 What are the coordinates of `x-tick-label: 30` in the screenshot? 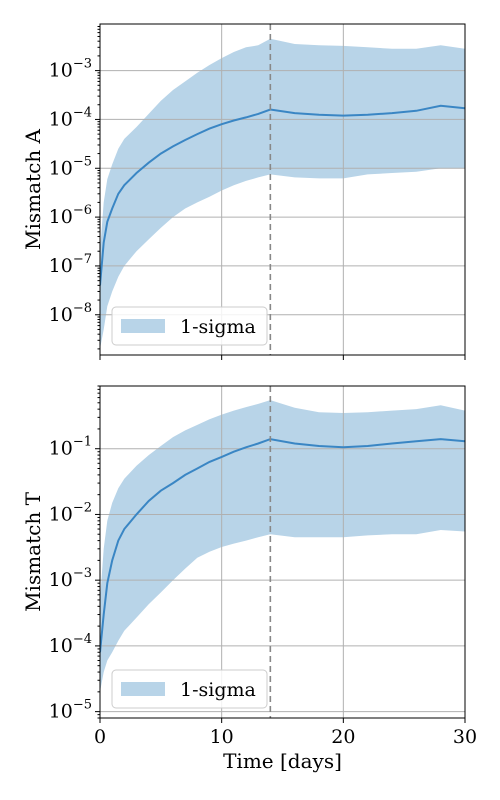 It's located at (465, 737).